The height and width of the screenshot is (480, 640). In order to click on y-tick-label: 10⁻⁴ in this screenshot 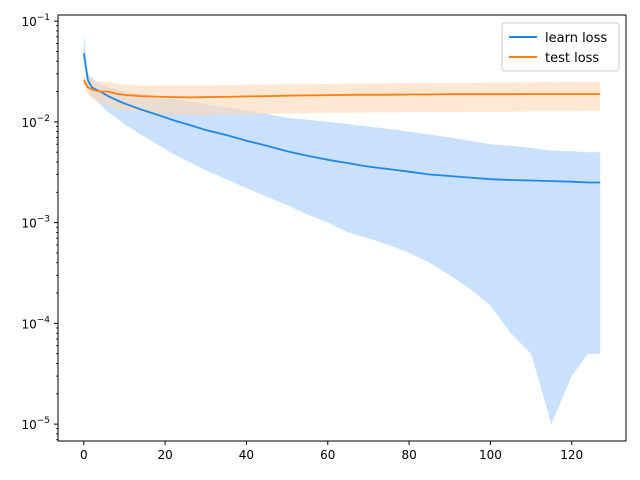, I will do `click(35, 323)`.